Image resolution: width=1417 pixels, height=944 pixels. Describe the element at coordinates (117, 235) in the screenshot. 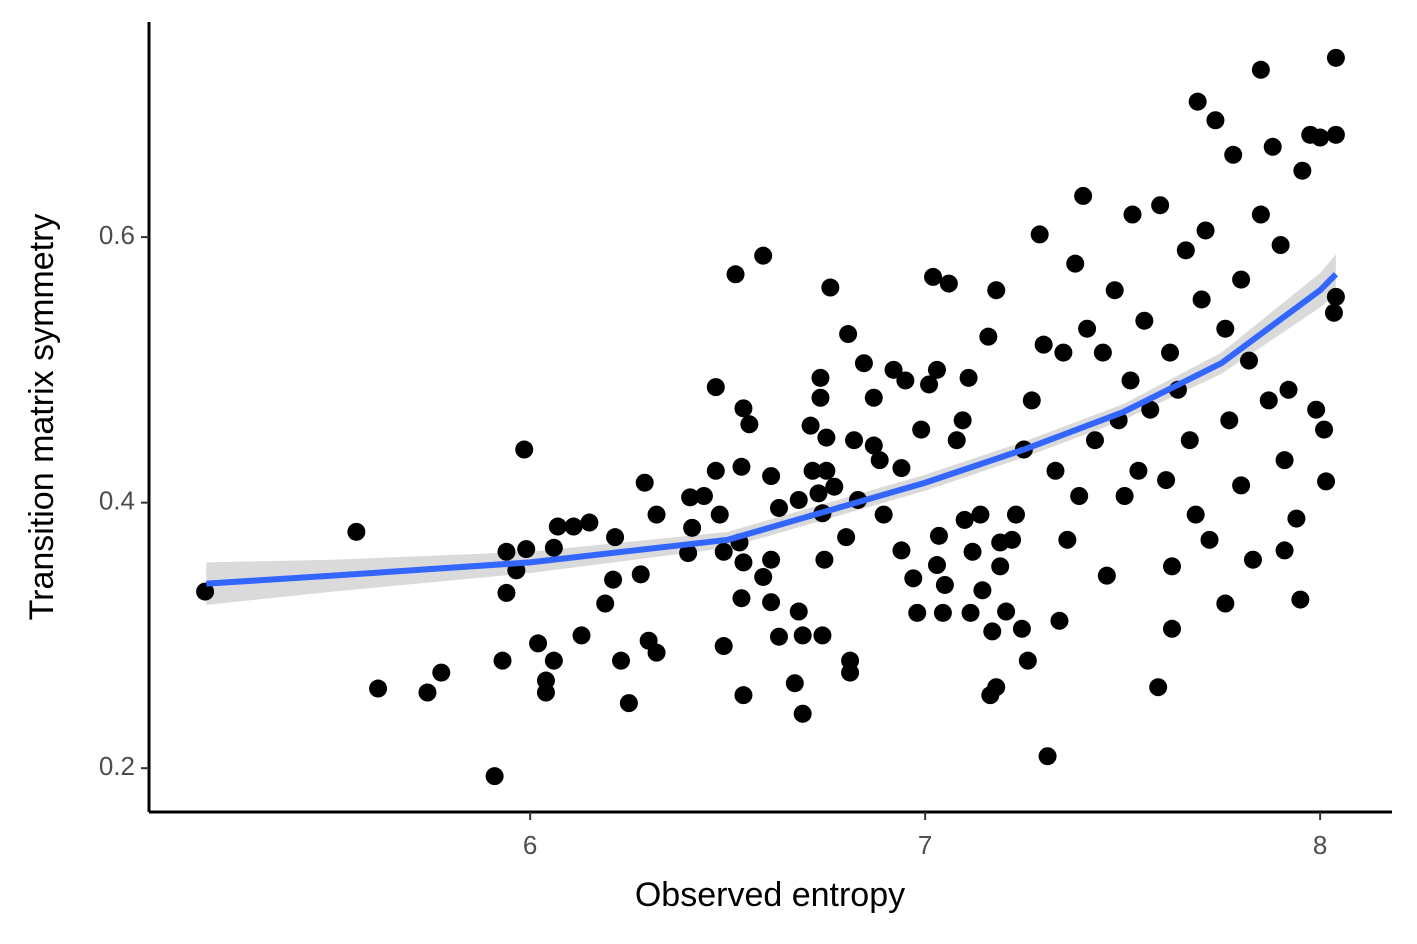

I see `y-tick-label: 0.6` at that location.